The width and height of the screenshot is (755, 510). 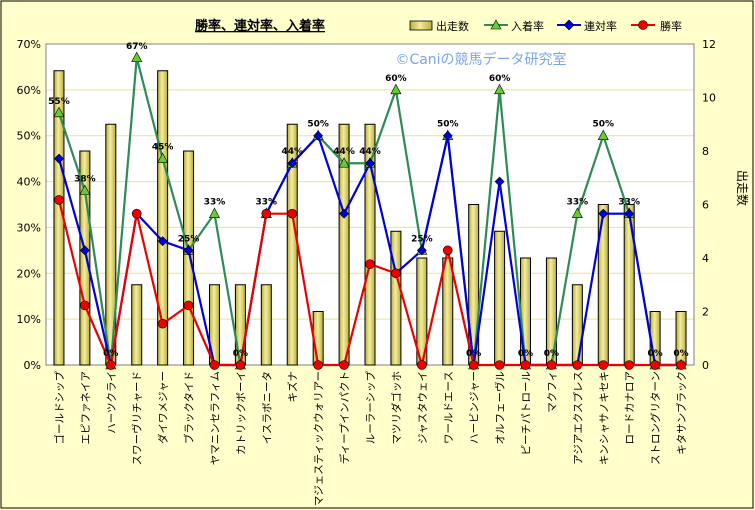 What do you see at coordinates (480, 59) in the screenshot?
I see `watermark-text: ©Caniの競馬データ研究室` at bounding box center [480, 59].